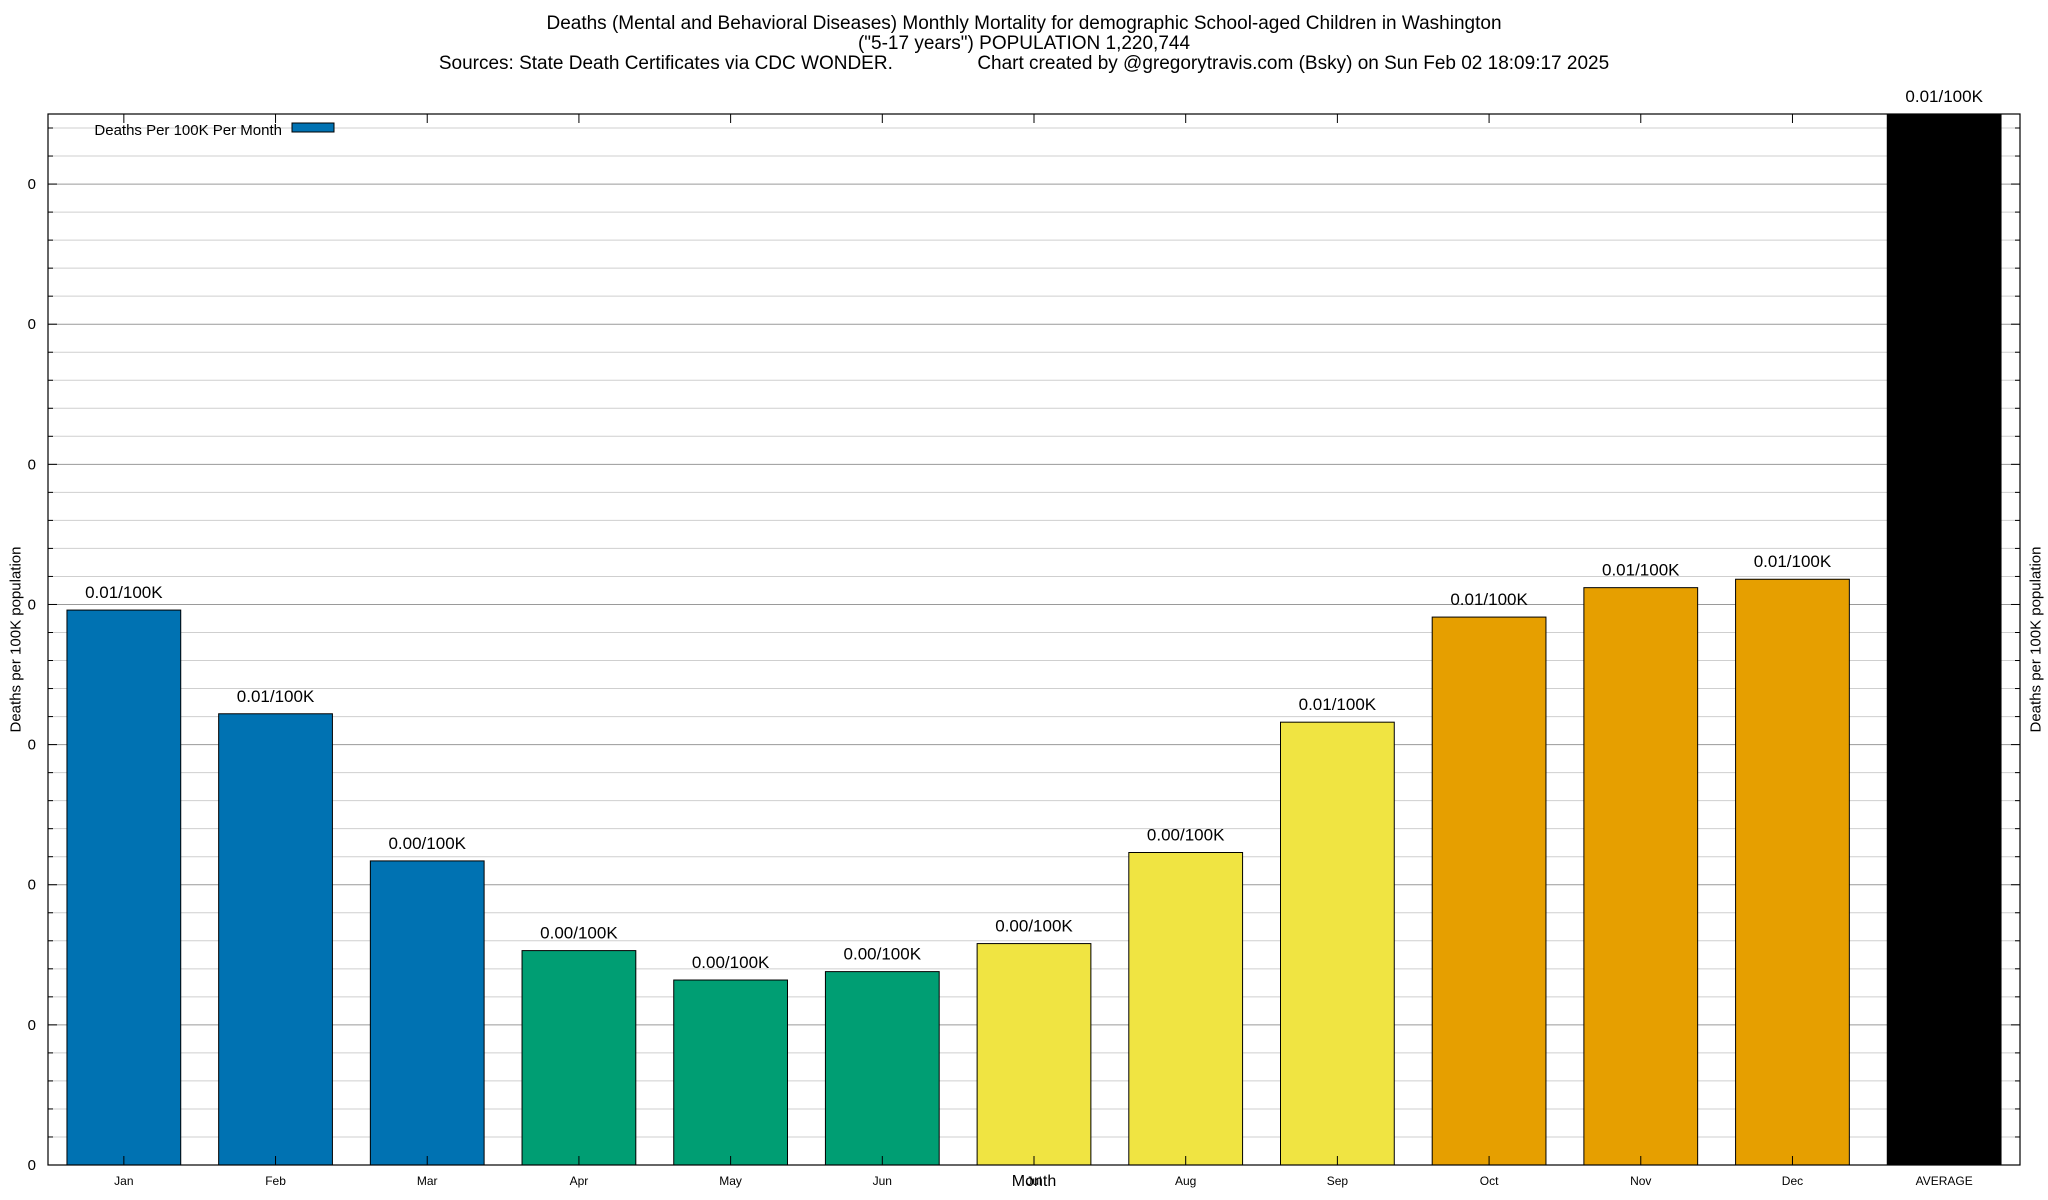 The width and height of the screenshot is (2048, 1200). I want to click on bar-mar, so click(427, 1013).